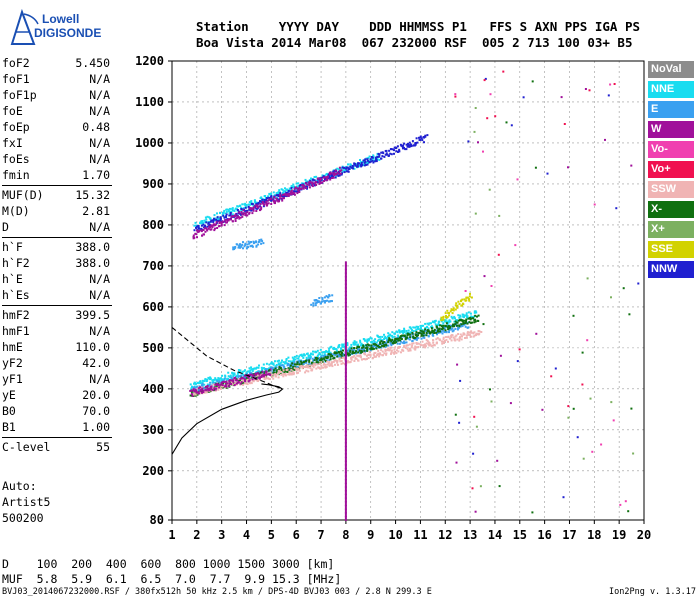  Describe the element at coordinates (103, 447) in the screenshot. I see `param-value: 55` at that location.